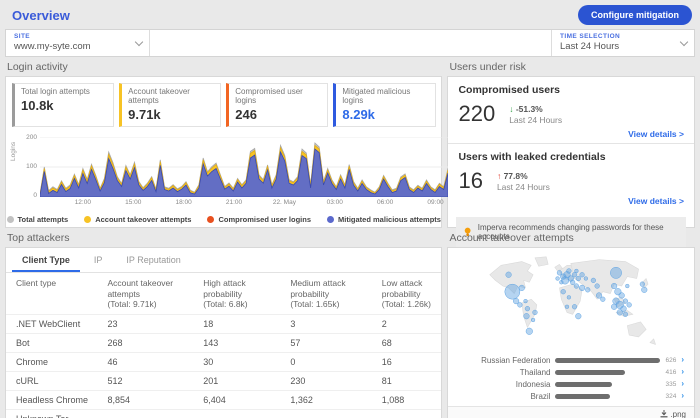 The width and height of the screenshot is (700, 418). Describe the element at coordinates (98, 260) in the screenshot. I see `tab-ip: IP` at that location.